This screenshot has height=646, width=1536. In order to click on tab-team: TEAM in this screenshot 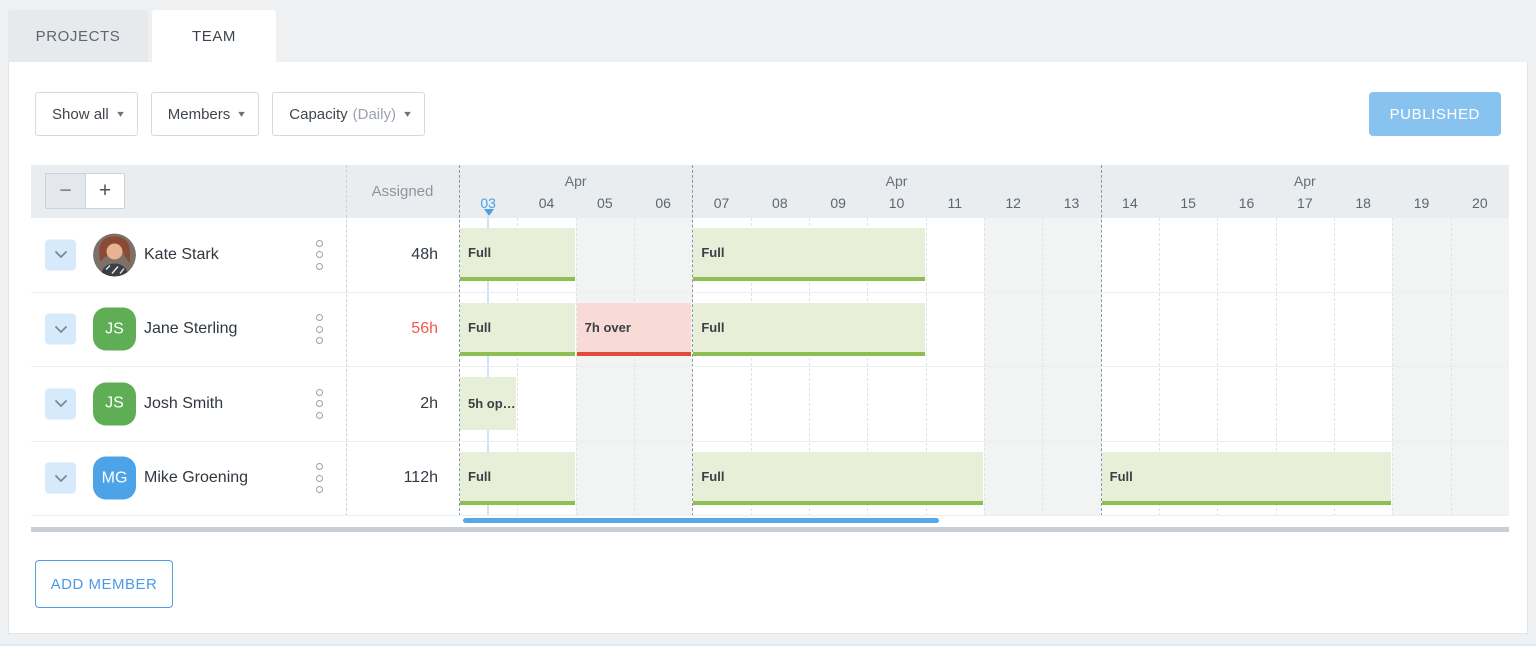, I will do `click(214, 36)`.